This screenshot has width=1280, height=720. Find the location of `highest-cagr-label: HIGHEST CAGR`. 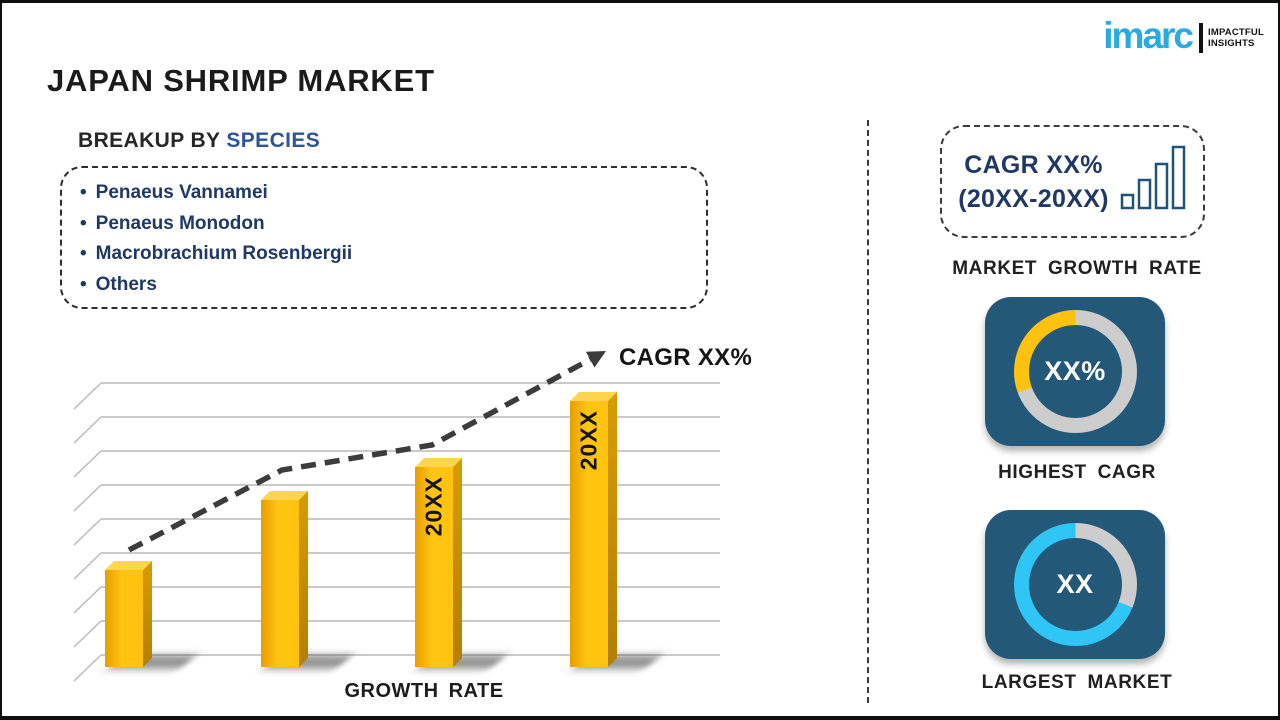

highest-cagr-label: HIGHEST CAGR is located at coordinates (1077, 472).